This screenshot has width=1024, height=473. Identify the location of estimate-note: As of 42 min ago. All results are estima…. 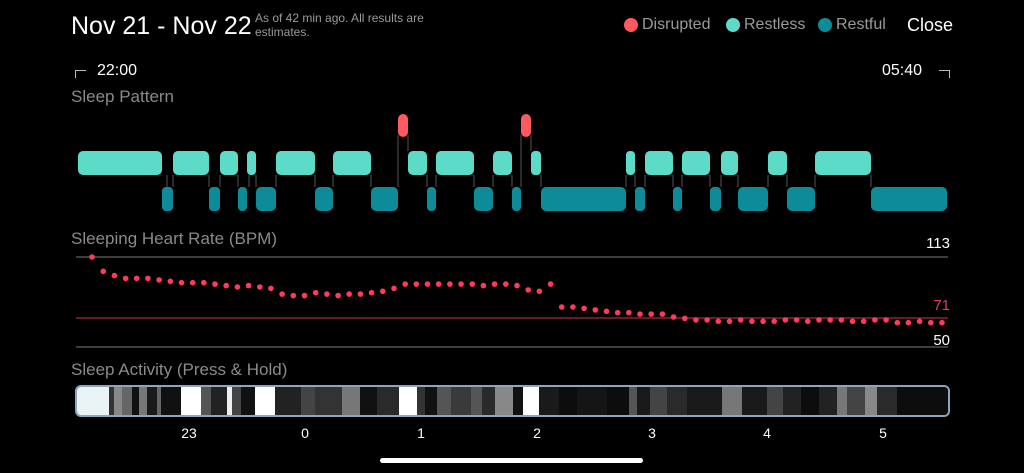
(339, 25).